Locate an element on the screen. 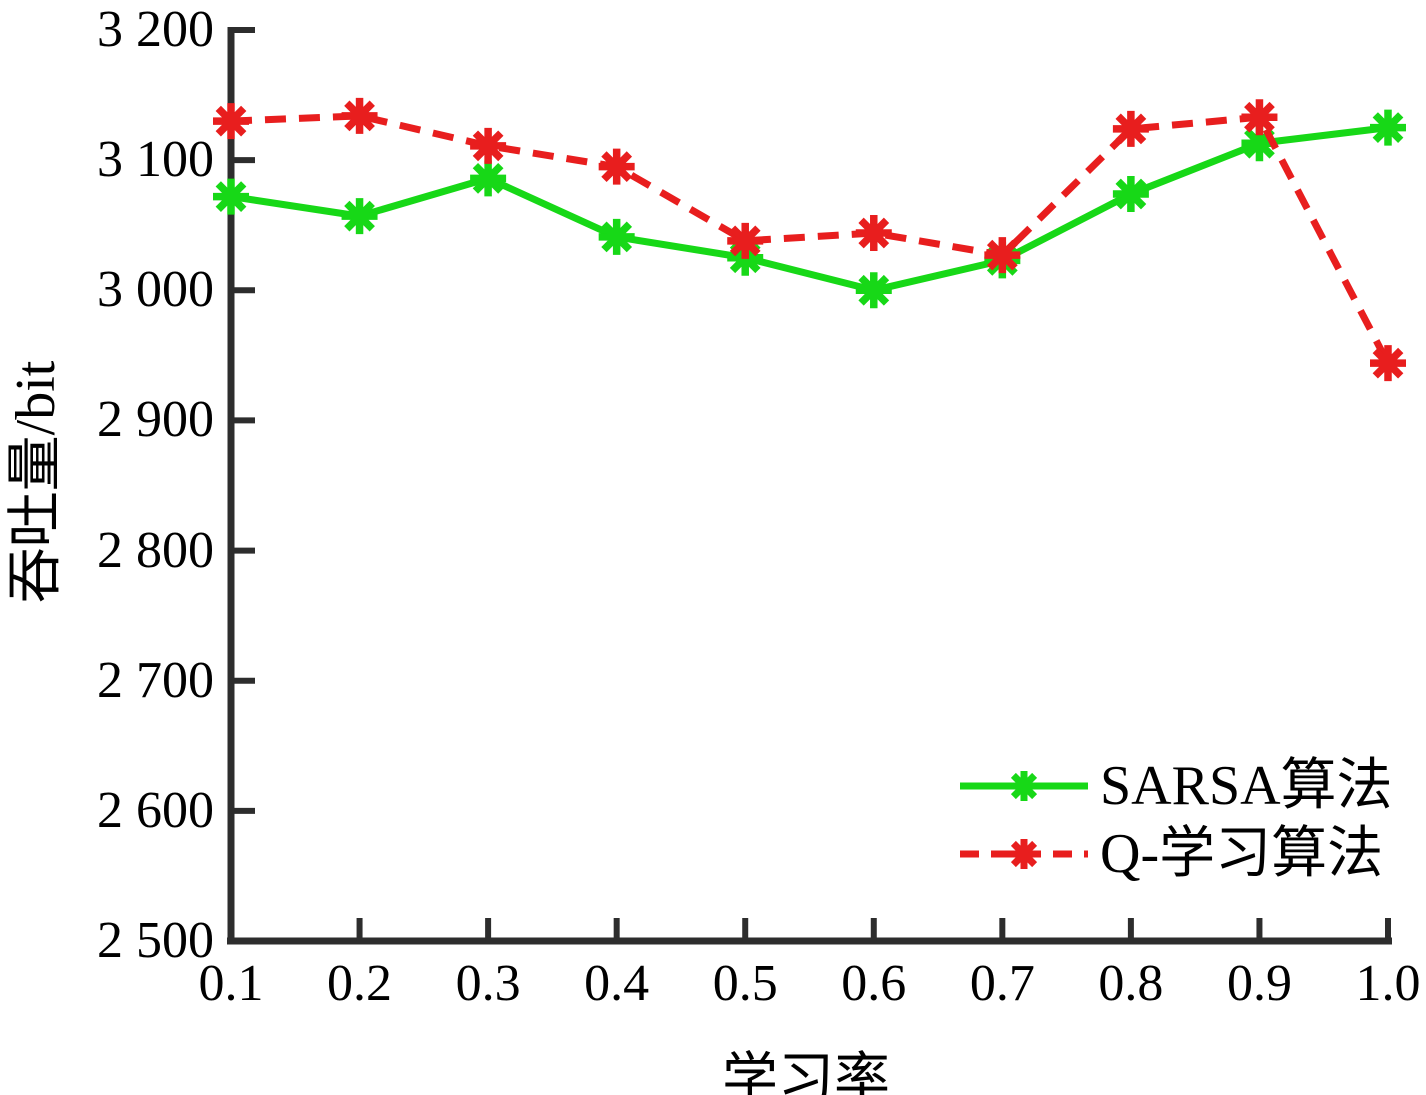 Image resolution: width=1426 pixels, height=1095 pixels. x-axis-title: 学习率 is located at coordinates (806, 1072).